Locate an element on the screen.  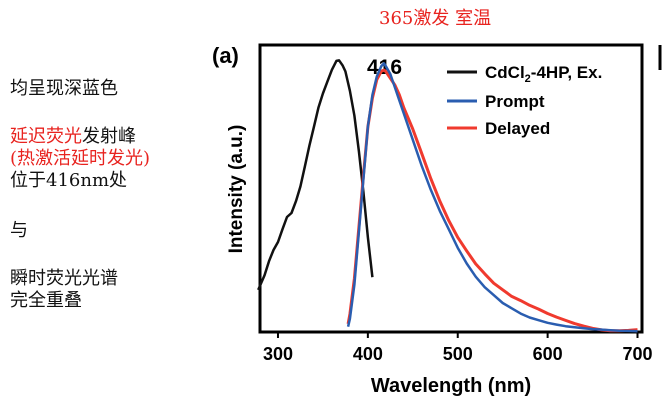
legend-label-delayed: Delayed is located at coordinates (517, 128).